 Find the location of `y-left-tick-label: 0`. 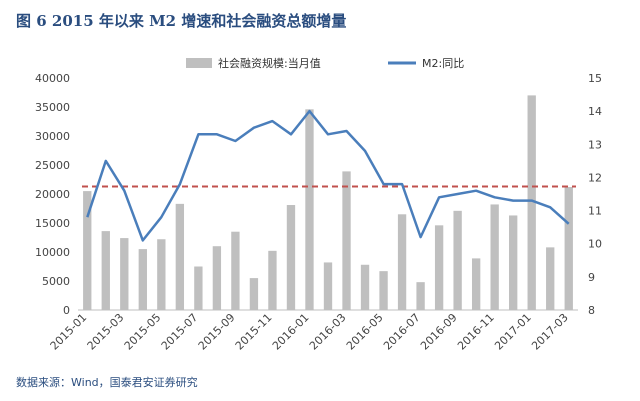

y-left-tick-label: 0 is located at coordinates (66, 310).